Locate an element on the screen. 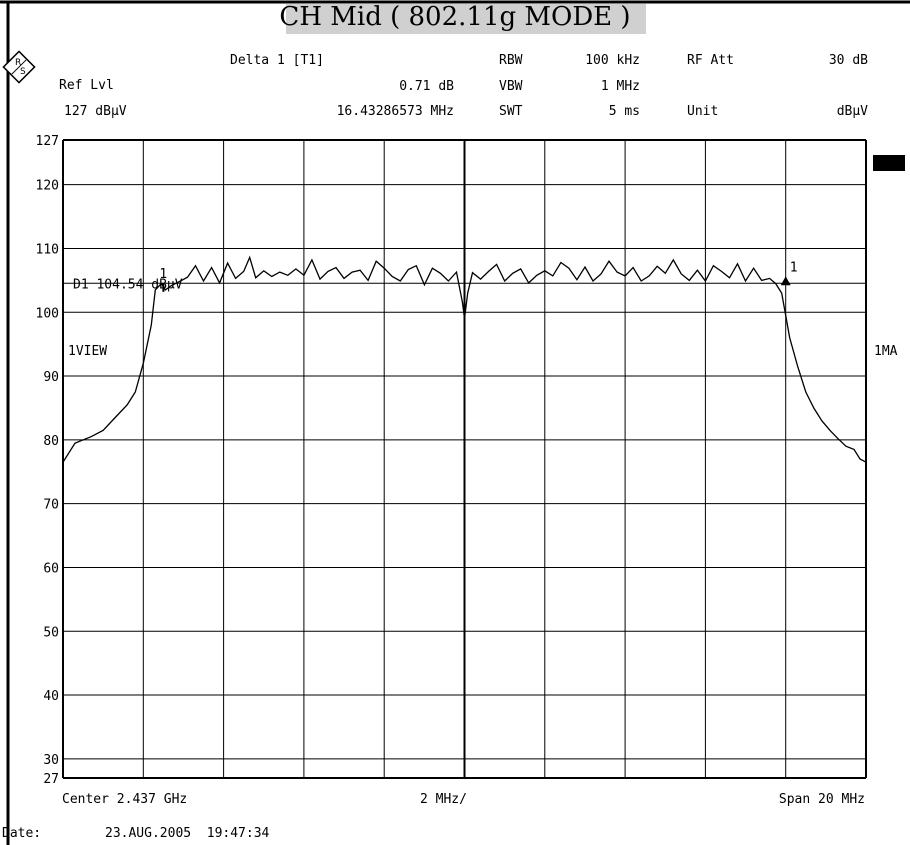  per-division: 2 MHz/ is located at coordinates (443, 799).